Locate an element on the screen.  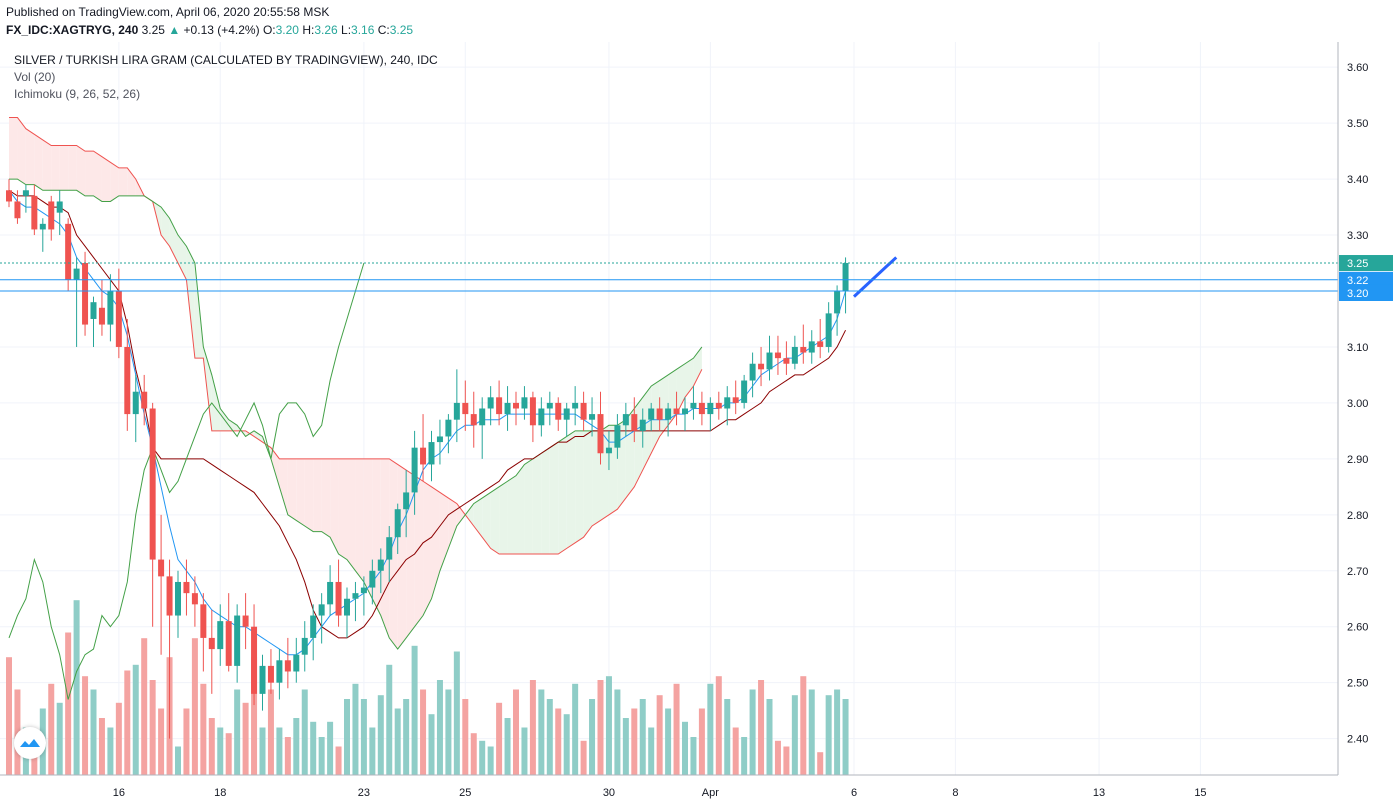
legend-ichimoku: Ichimoku (9, 26, 52, 26) is located at coordinates (77, 94).